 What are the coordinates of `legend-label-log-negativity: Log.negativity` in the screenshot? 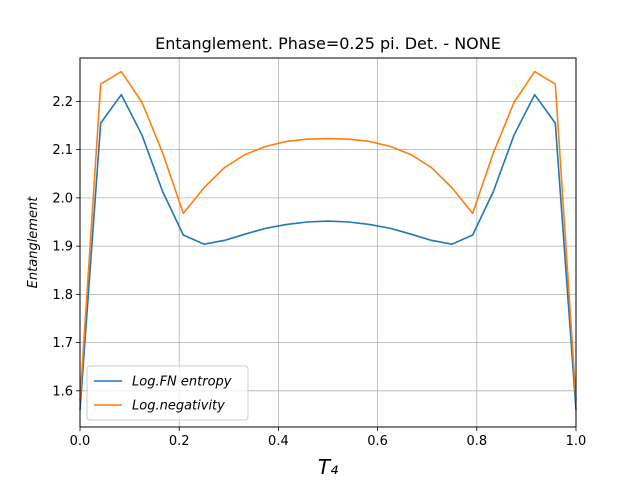 It's located at (178, 406).